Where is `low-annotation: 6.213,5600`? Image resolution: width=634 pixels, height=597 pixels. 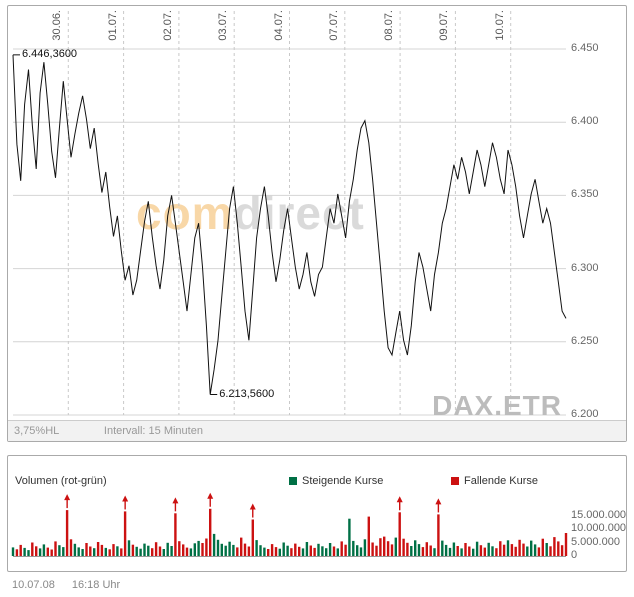 low-annotation: 6.213,5600 is located at coordinates (247, 393).